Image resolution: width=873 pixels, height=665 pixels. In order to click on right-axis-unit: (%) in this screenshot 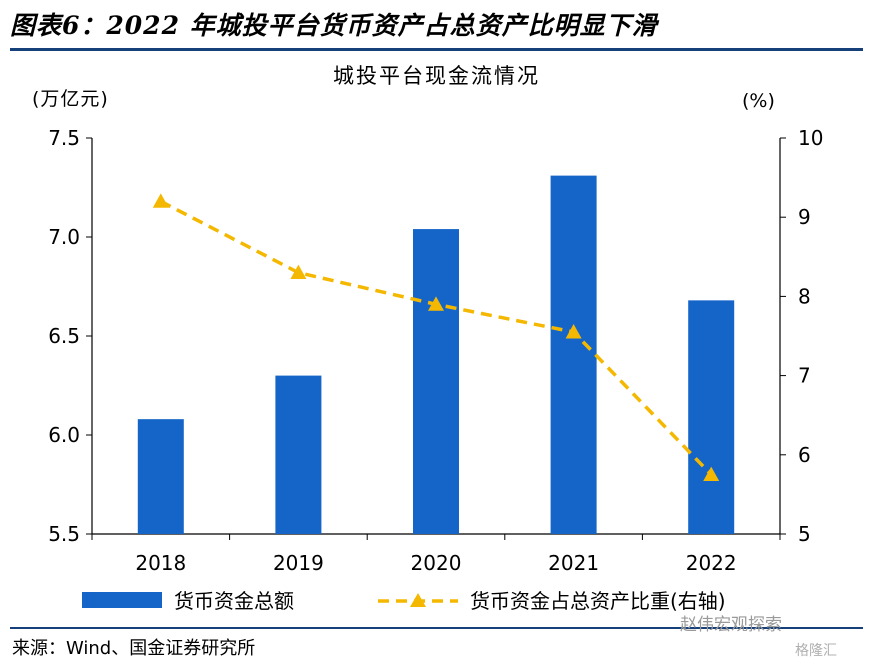, I will do `click(758, 101)`.